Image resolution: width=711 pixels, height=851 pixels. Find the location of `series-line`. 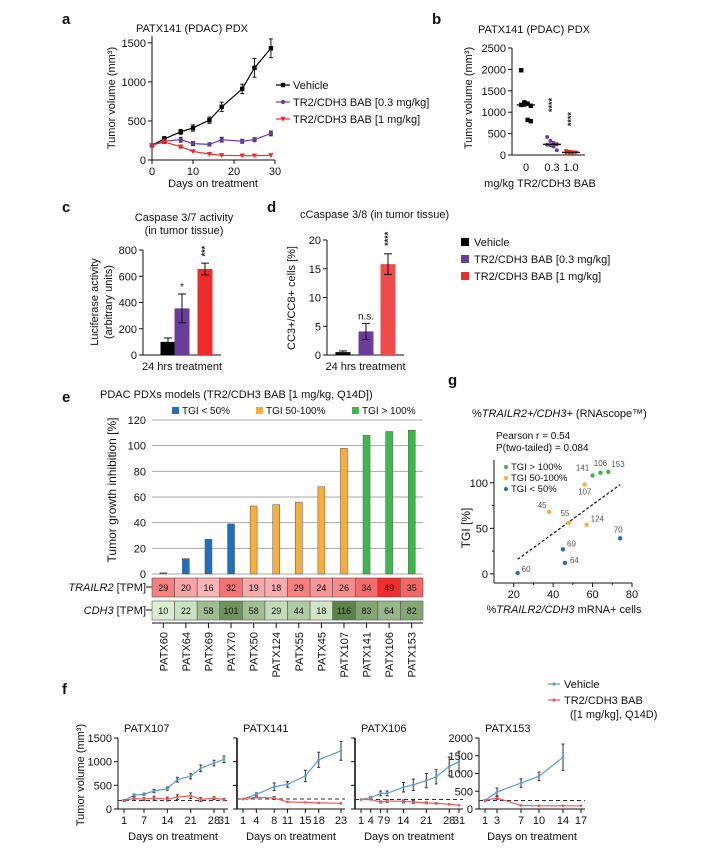

series-line is located at coordinates (211, 96).